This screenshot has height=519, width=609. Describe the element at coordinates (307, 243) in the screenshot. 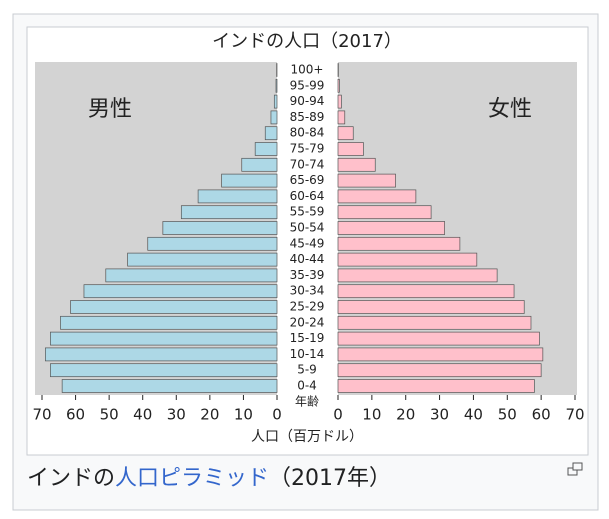

I see `age-label: 45-49` at that location.